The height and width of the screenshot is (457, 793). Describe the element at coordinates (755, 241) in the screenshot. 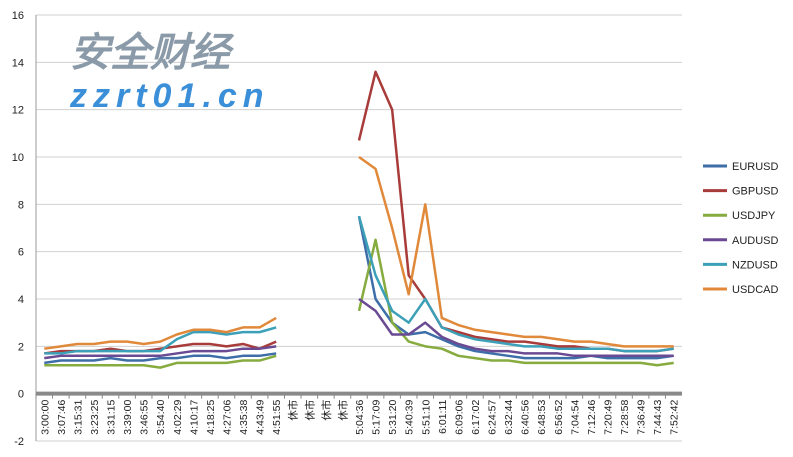

I see `legend-label-audusd: AUDUSD` at that location.